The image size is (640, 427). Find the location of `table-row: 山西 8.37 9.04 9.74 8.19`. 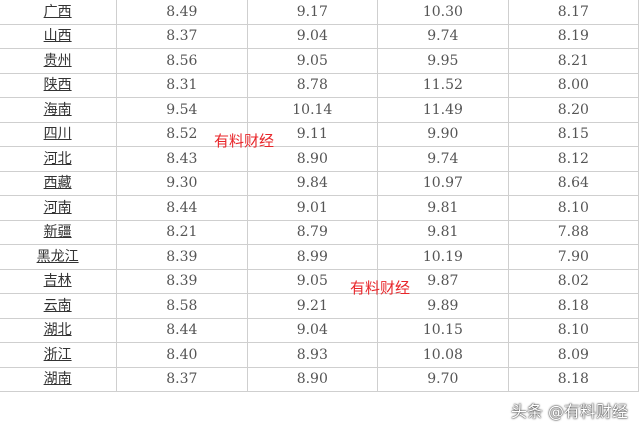

table-row: 山西 8.37 9.04 9.74 8.19 is located at coordinates (320, 36).